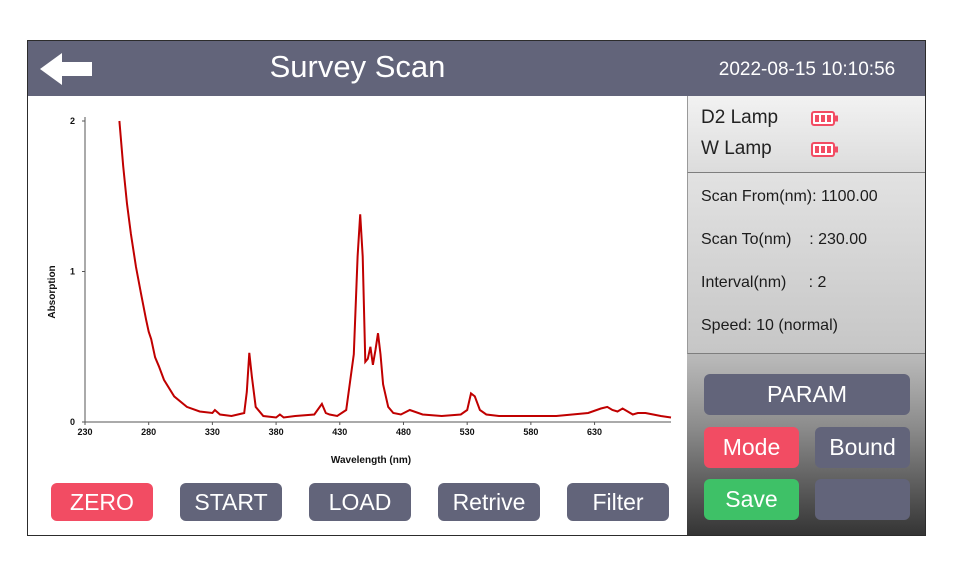 This screenshot has height=585, width=964. What do you see at coordinates (751, 447) in the screenshot?
I see `mode-button: Mode` at bounding box center [751, 447].